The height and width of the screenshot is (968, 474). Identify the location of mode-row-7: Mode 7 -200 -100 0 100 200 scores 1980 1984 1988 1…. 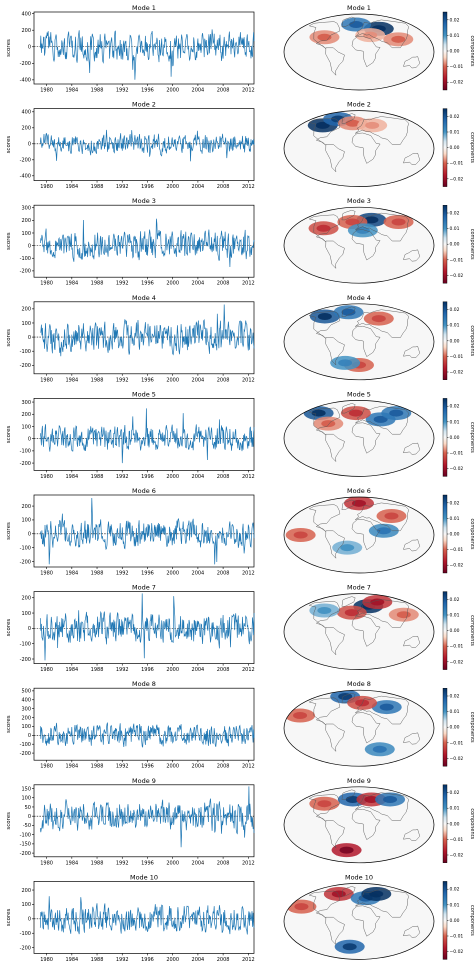
(240, 629).